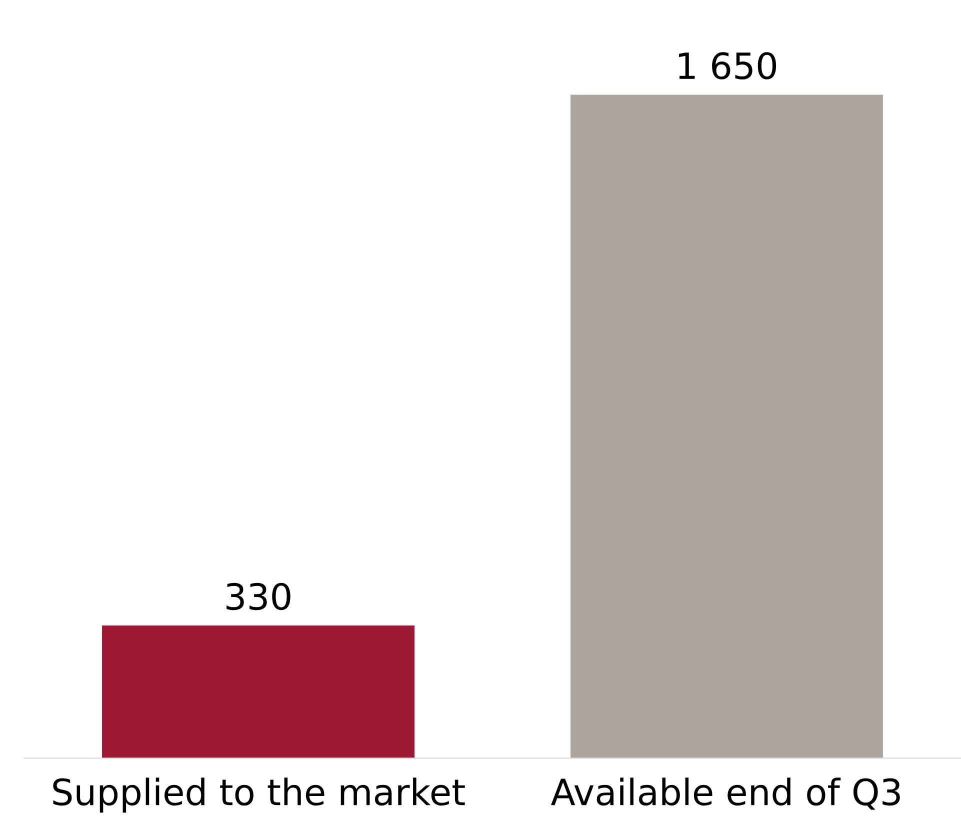  I want to click on x-tick-label: Supplied to the market, so click(259, 795).